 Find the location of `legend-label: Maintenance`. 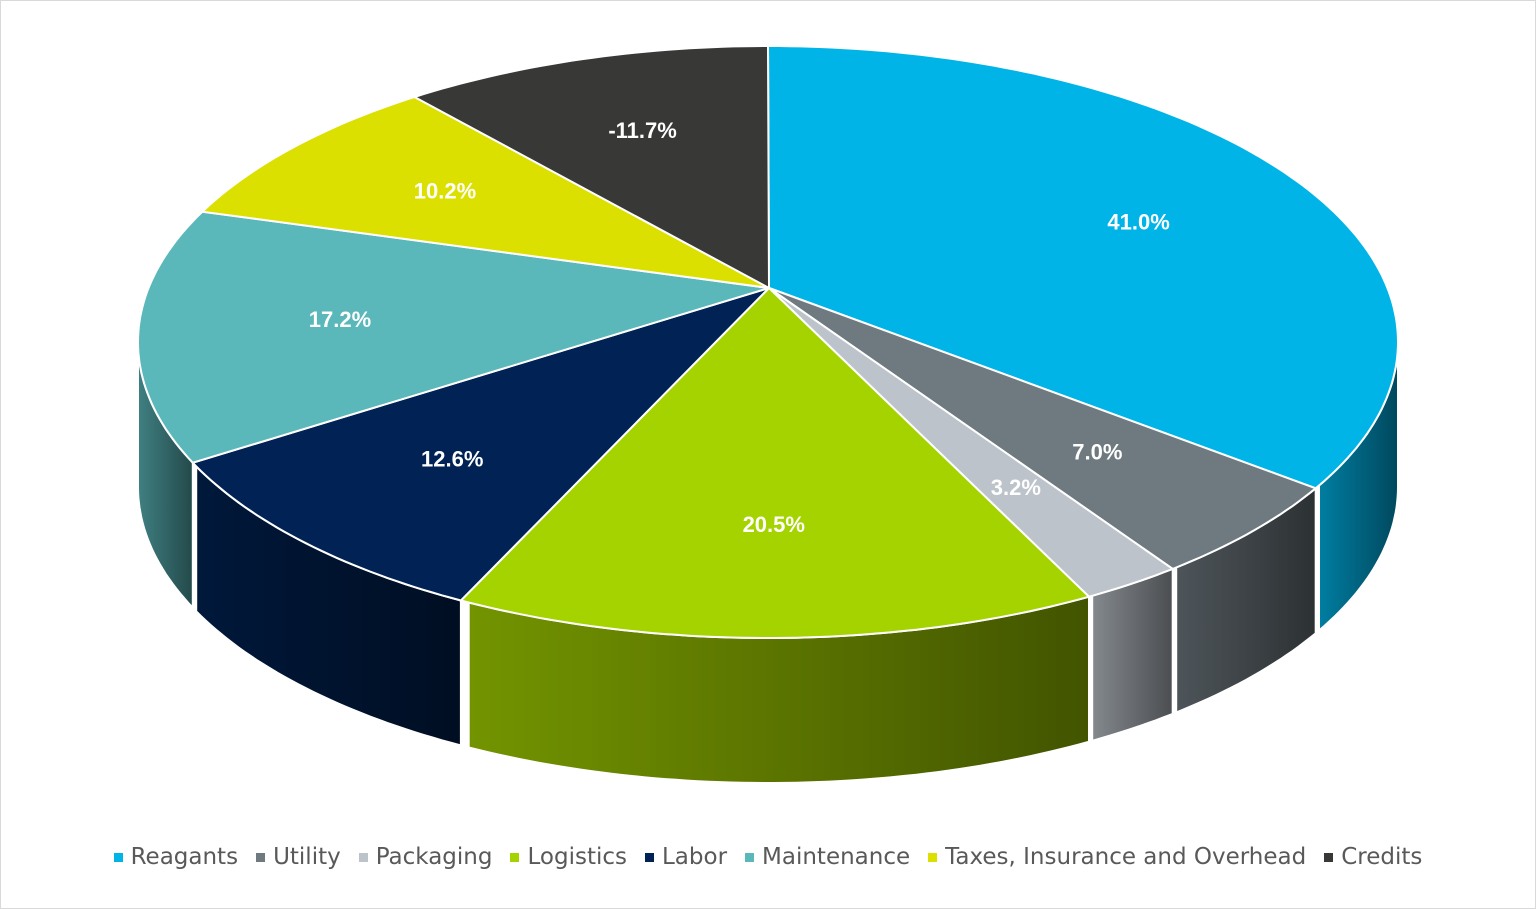

legend-label: Maintenance is located at coordinates (836, 857).